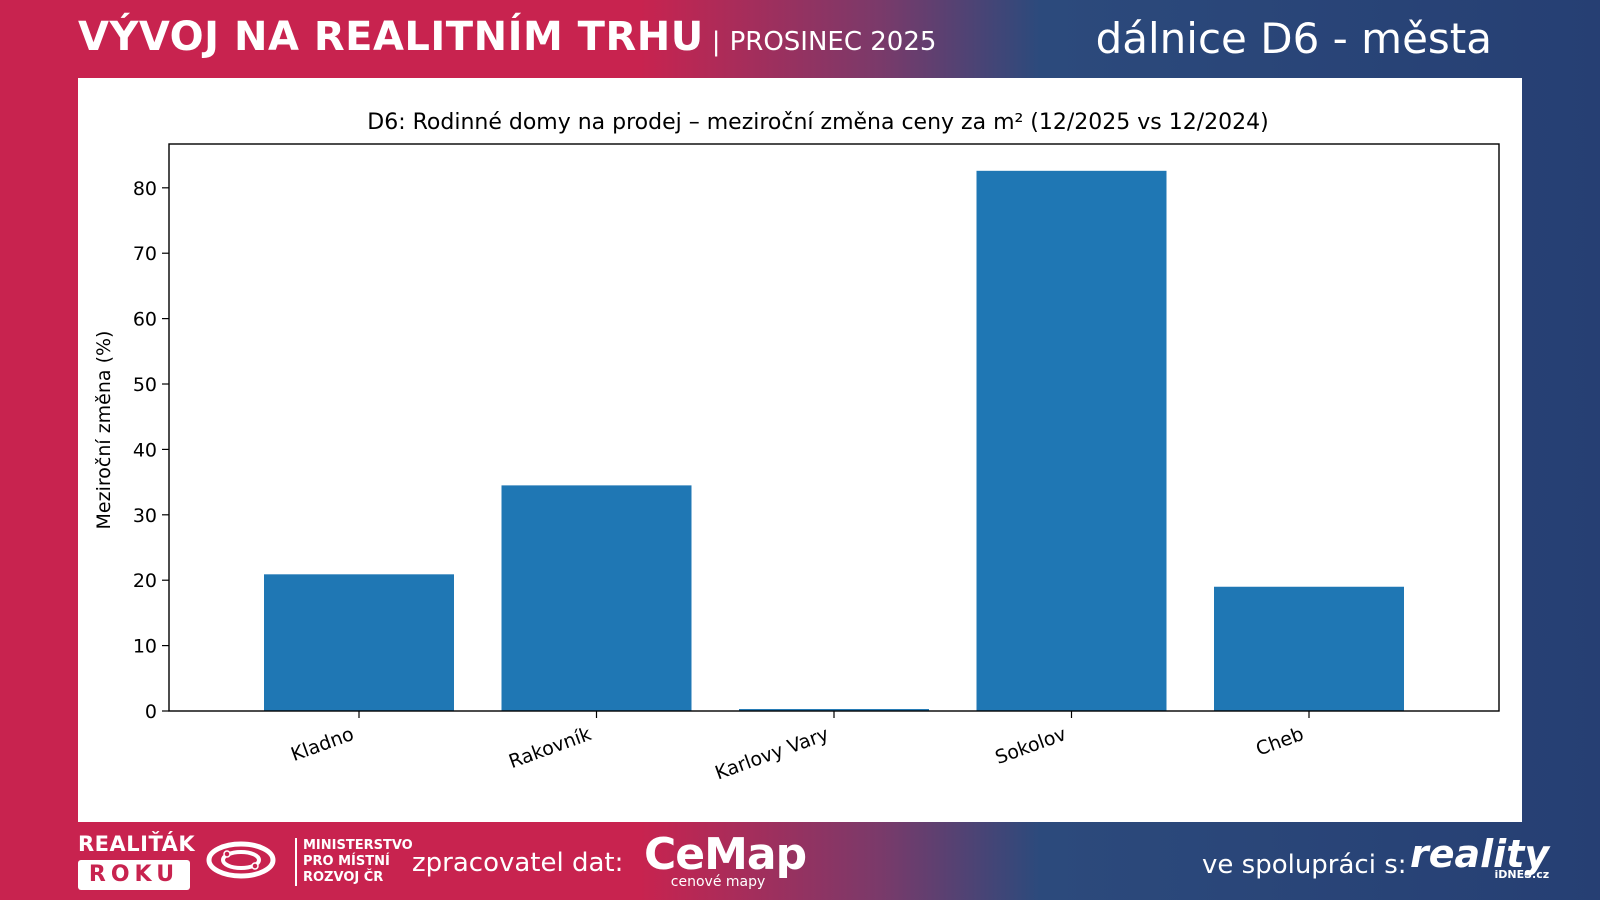  What do you see at coordinates (343, 877) in the screenshot?
I see `ministry-line3: ROZVOJ ČR` at bounding box center [343, 877].